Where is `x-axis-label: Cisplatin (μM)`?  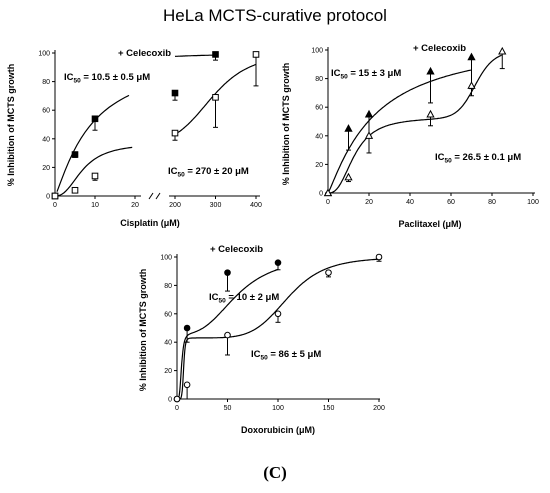 x-axis-label: Cisplatin (μM) is located at coordinates (150, 223).